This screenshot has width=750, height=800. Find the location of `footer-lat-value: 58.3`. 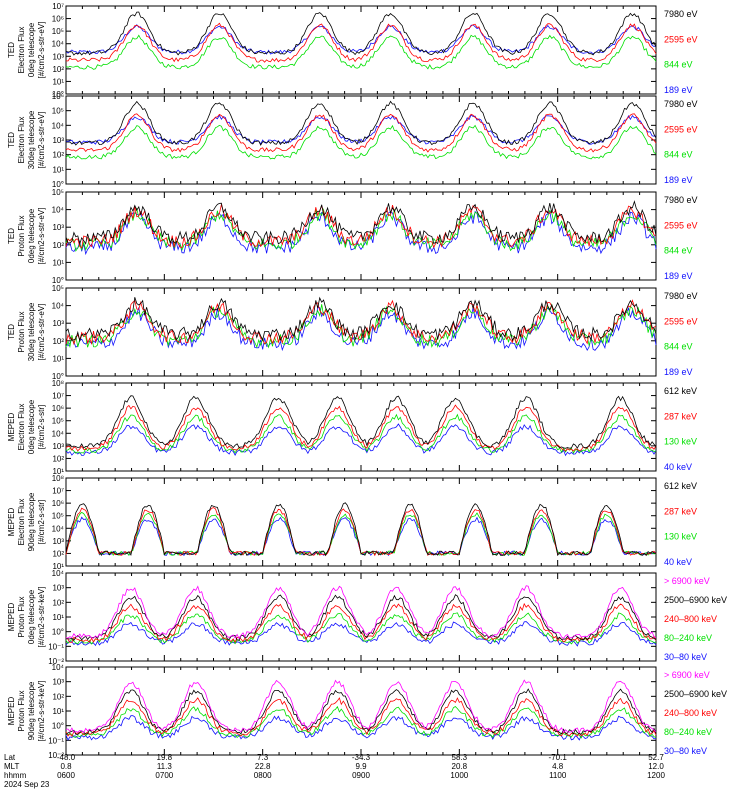

footer-lat-value: 58.3 is located at coordinates (460, 757).